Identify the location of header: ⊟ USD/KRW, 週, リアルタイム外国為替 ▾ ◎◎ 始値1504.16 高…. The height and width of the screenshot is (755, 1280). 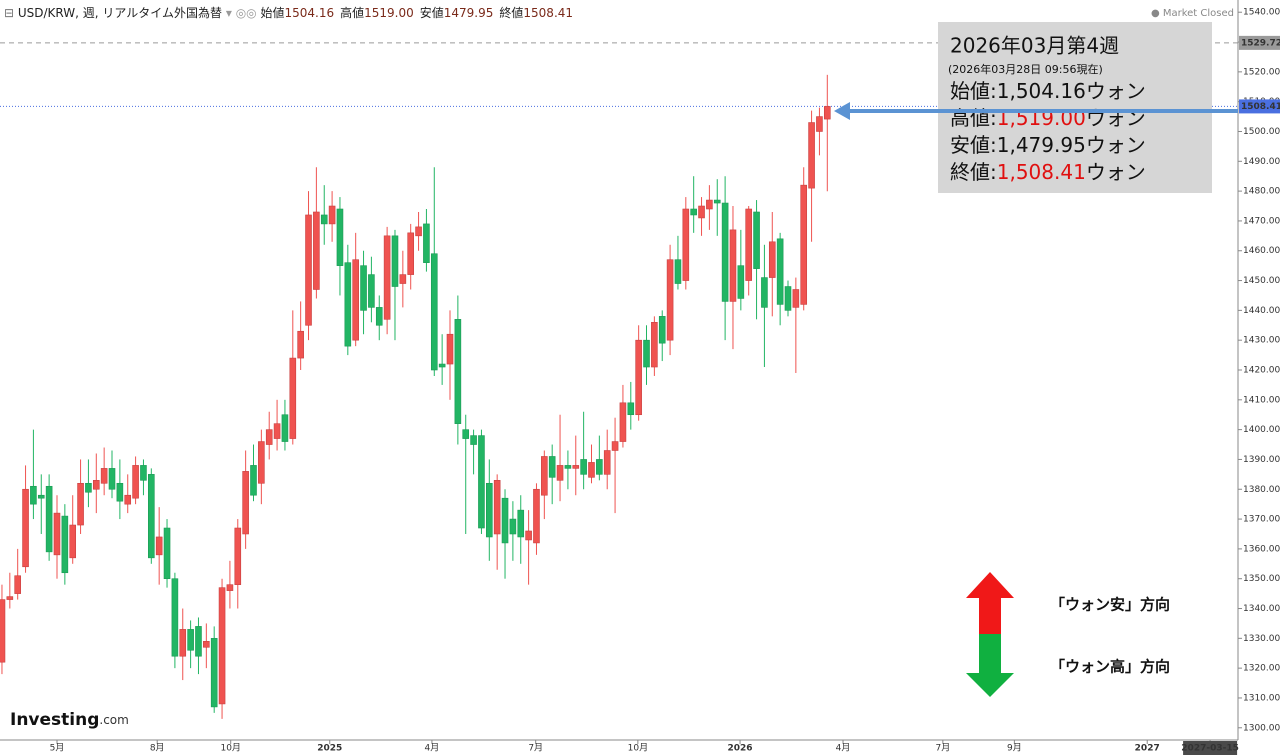
(288, 12).